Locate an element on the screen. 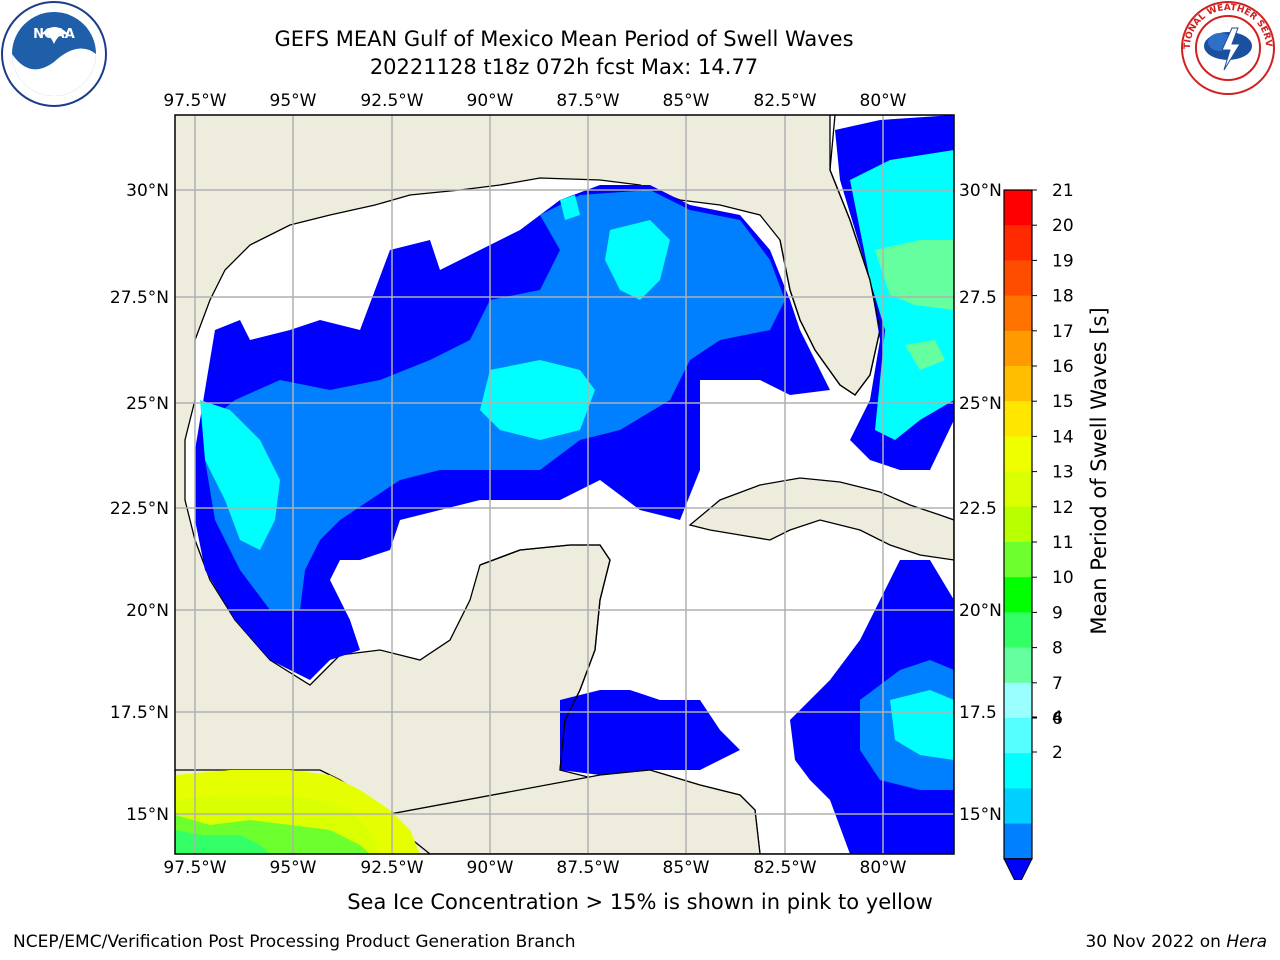  noaa-logo-text: NOAA is located at coordinates (54, 34).